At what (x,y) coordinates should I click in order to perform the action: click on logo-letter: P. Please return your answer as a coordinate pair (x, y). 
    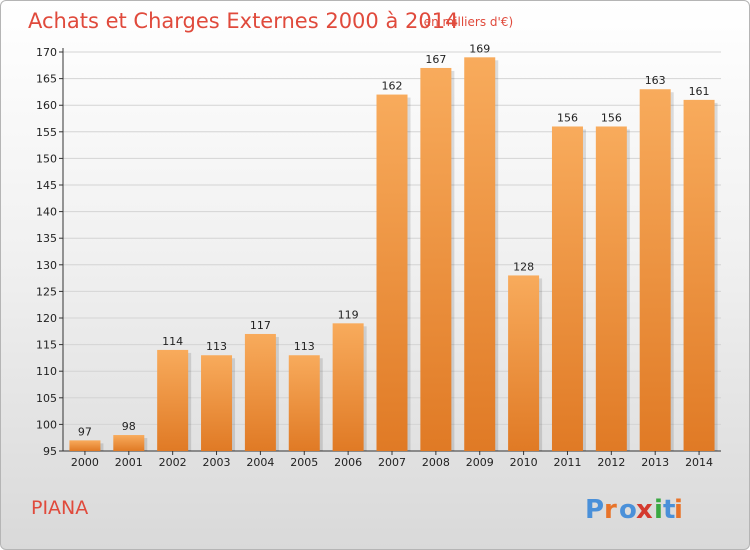
    Looking at the image, I should click on (594, 510).